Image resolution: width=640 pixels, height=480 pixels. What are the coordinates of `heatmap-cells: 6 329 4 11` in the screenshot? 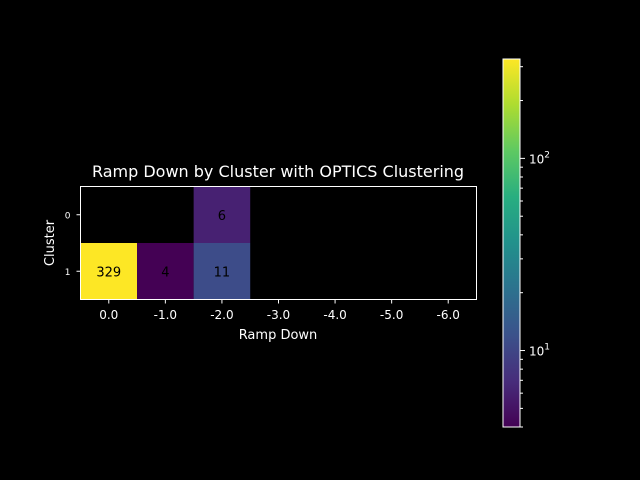 It's located at (165, 243).